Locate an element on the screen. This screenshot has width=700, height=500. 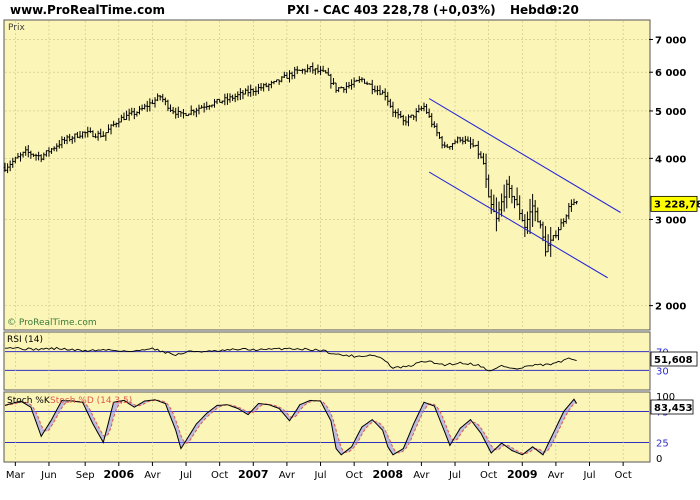
watermark: © ProRealTime.com is located at coordinates (52, 323).